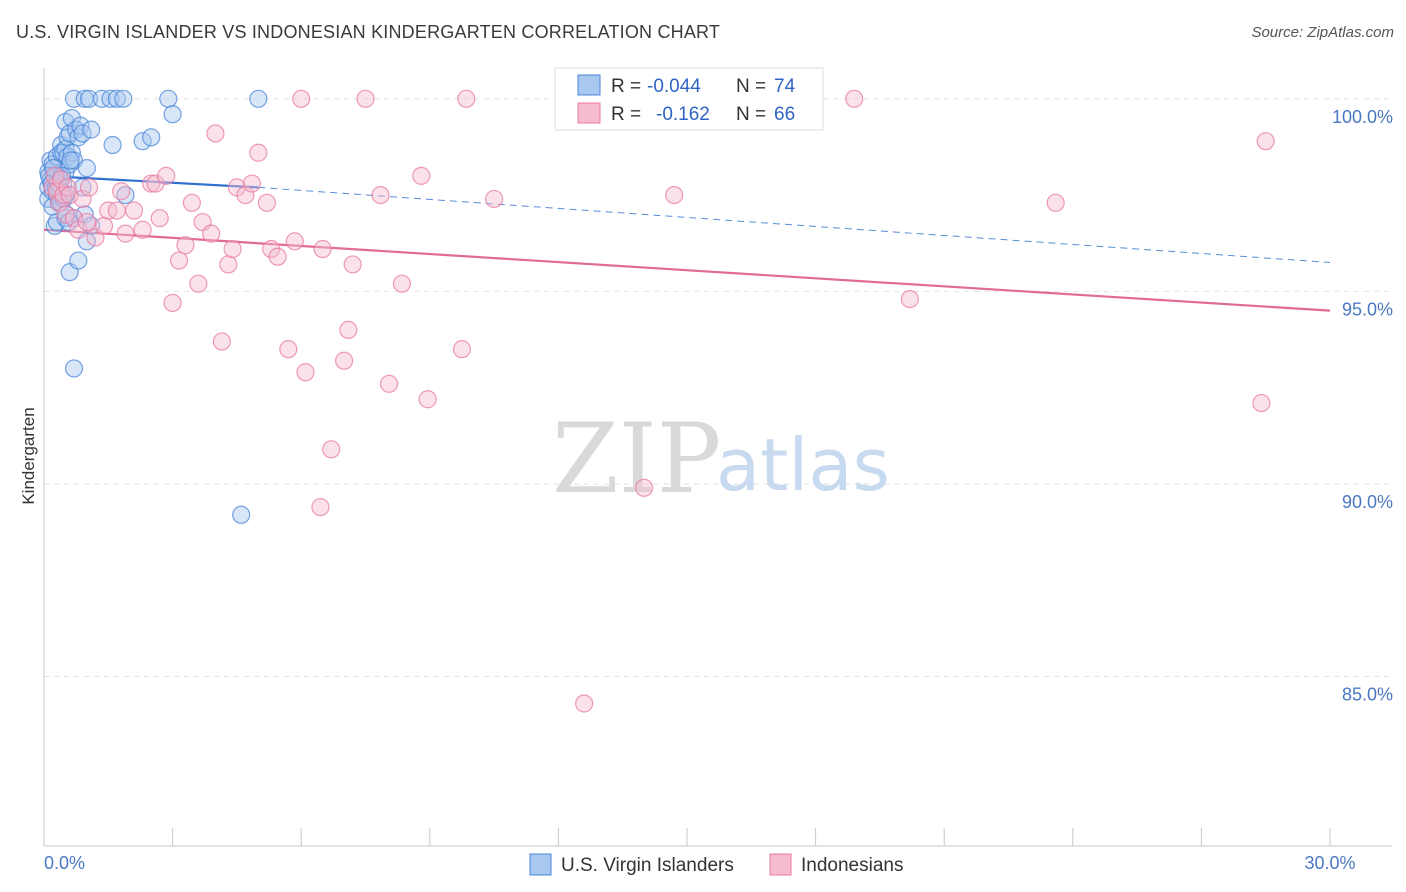  Describe the element at coordinates (636, 459) in the screenshot. I see `watermark-zip: ZIP` at that location.